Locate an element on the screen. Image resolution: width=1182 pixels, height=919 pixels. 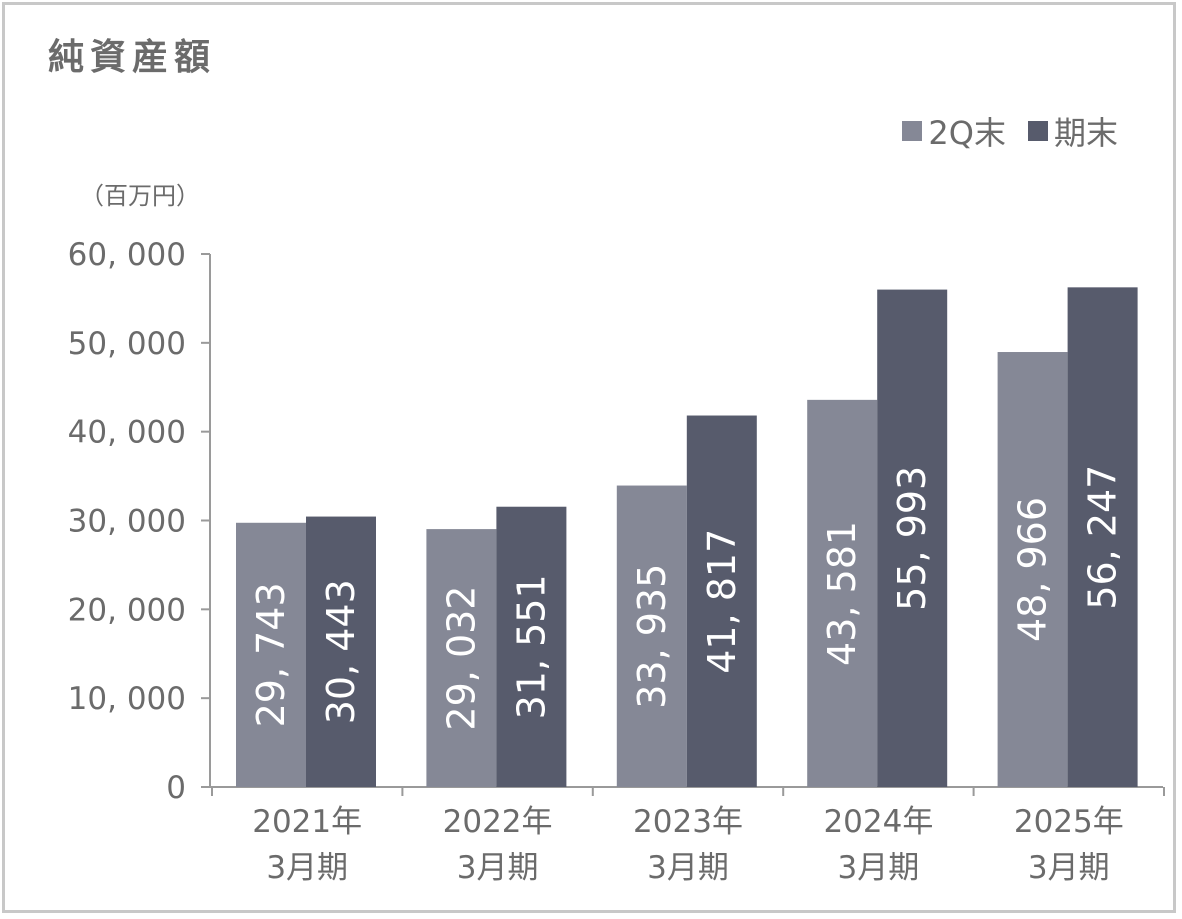
legend-swatch-year-end is located at coordinates (1037, 131).